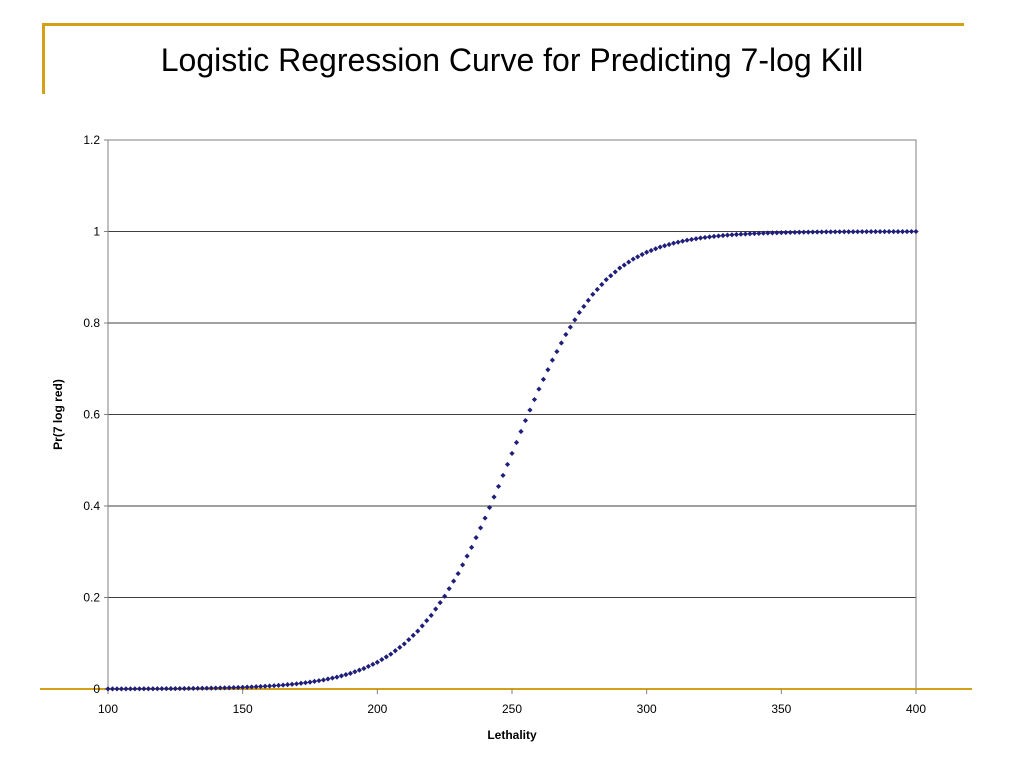  What do you see at coordinates (91, 415) in the screenshot?
I see `y-tick-label: 0.6` at bounding box center [91, 415].